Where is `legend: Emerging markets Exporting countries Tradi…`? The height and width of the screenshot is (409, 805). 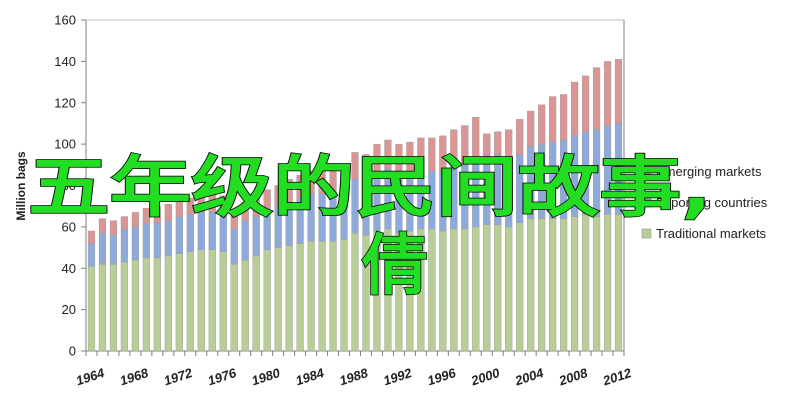 legend: Emerging markets Exporting countries Tradi… is located at coordinates (704, 202).